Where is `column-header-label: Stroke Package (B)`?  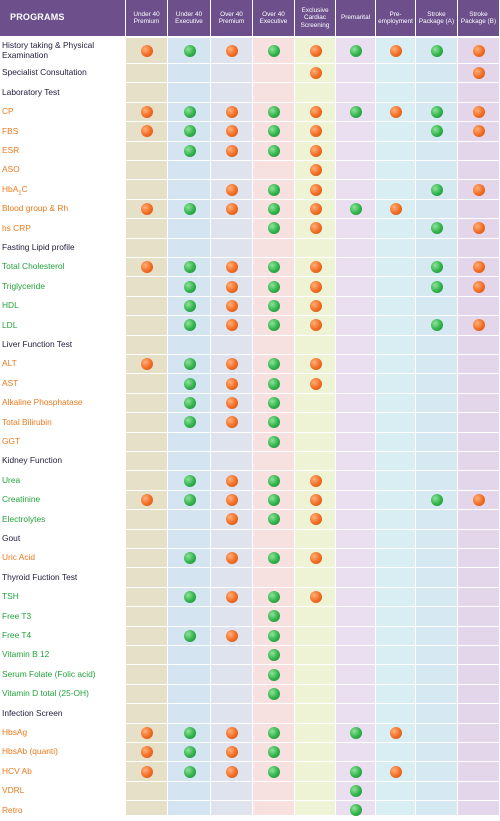
column-header-label: Stroke Package (B) is located at coordinates (478, 17).